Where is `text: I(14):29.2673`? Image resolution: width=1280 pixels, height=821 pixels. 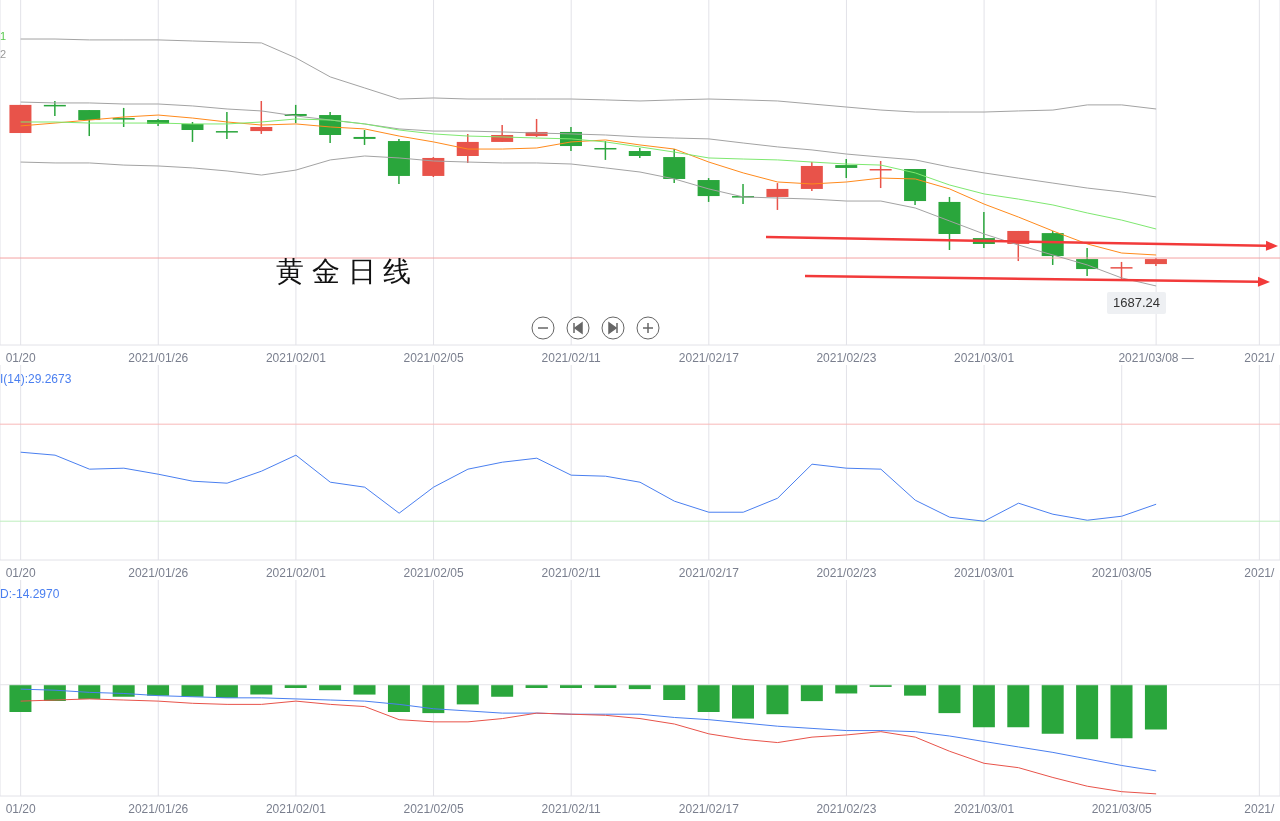
text: I(14):29.2673 is located at coordinates (36, 379).